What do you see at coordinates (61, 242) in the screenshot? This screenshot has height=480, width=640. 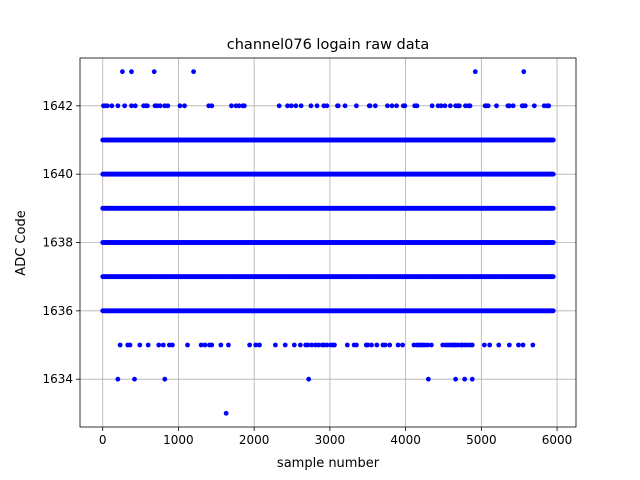 I see `y-axis-ticks: 1634 1636 1638 1640 1642` at bounding box center [61, 242].